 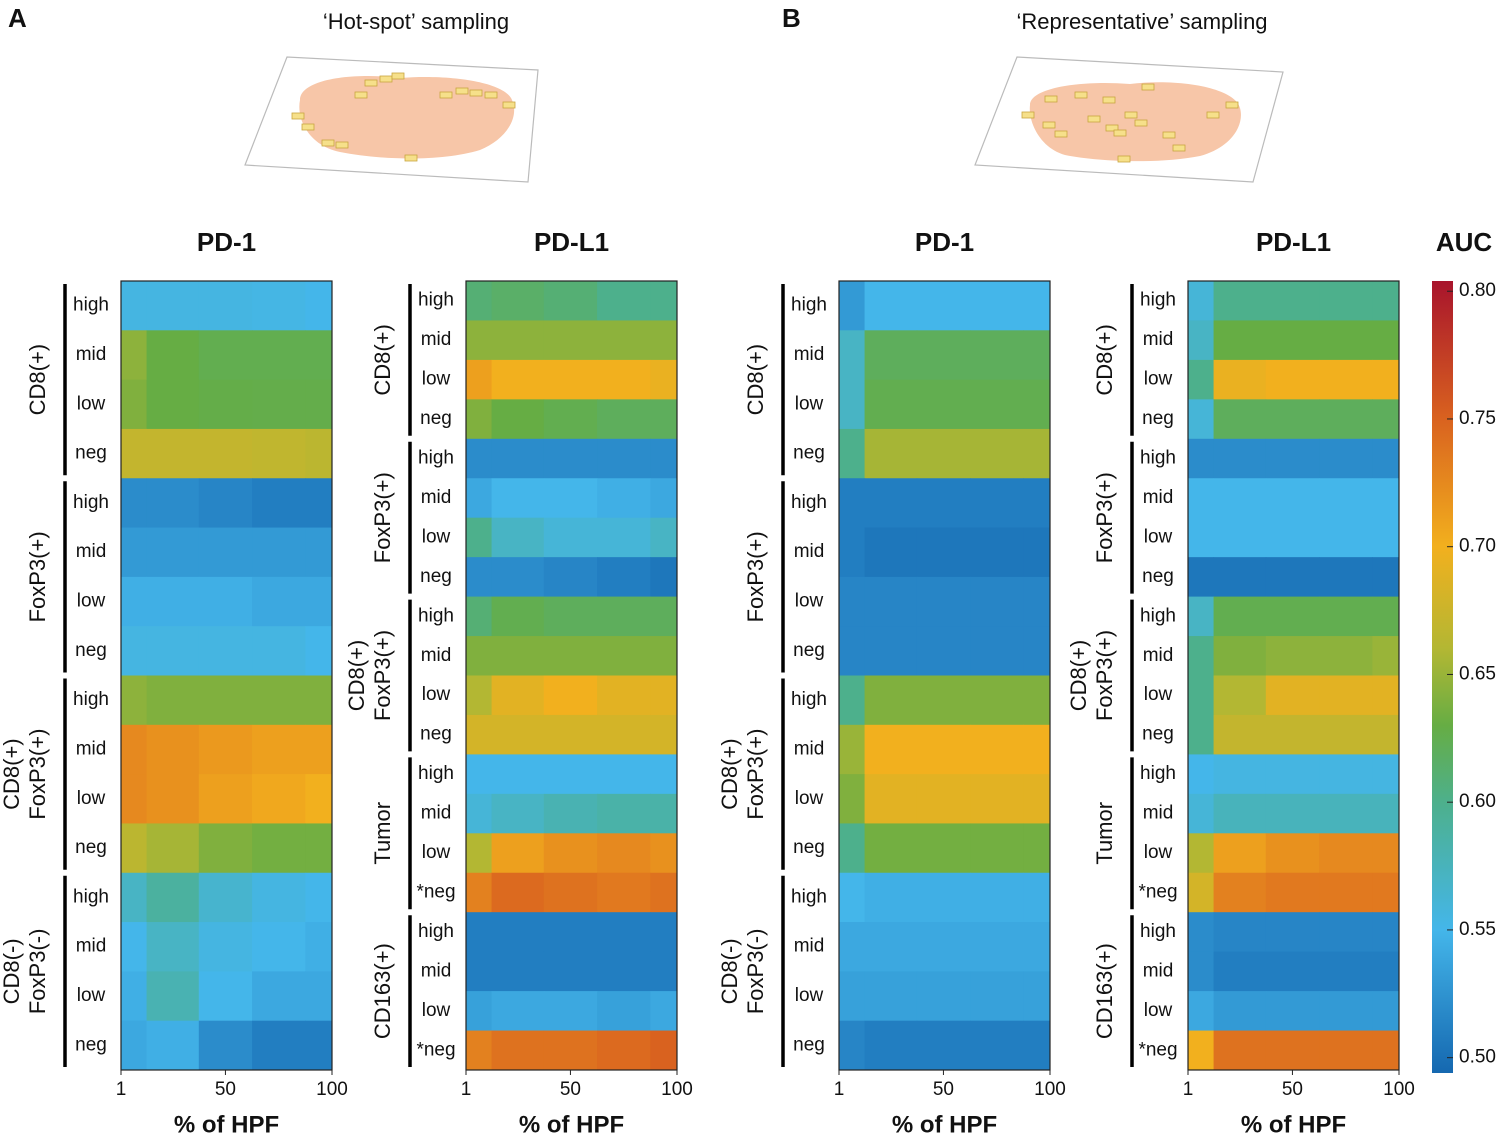 What do you see at coordinates (226, 1124) in the screenshot?
I see `x-axis-label: % of HPF` at bounding box center [226, 1124].